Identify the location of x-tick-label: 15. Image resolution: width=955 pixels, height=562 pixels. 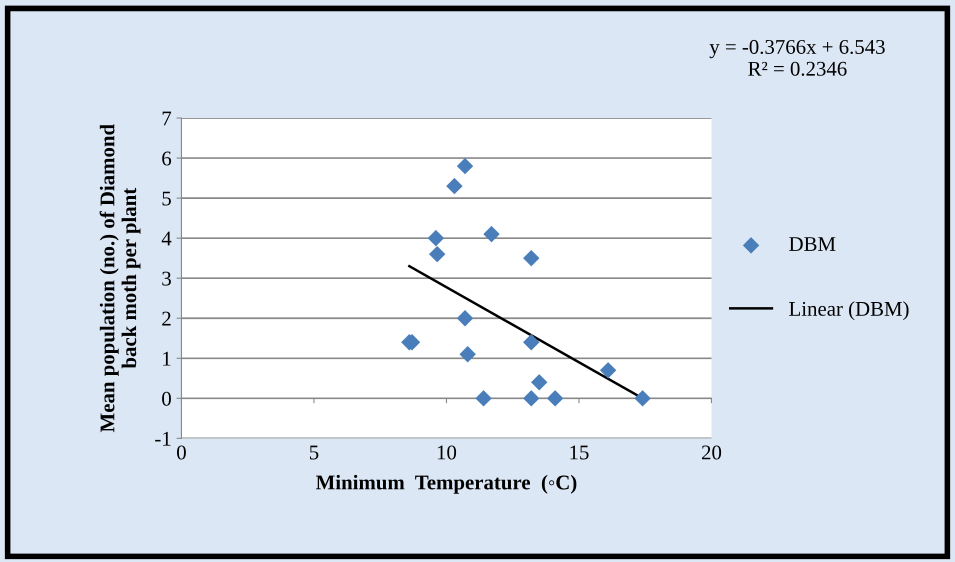
(579, 453).